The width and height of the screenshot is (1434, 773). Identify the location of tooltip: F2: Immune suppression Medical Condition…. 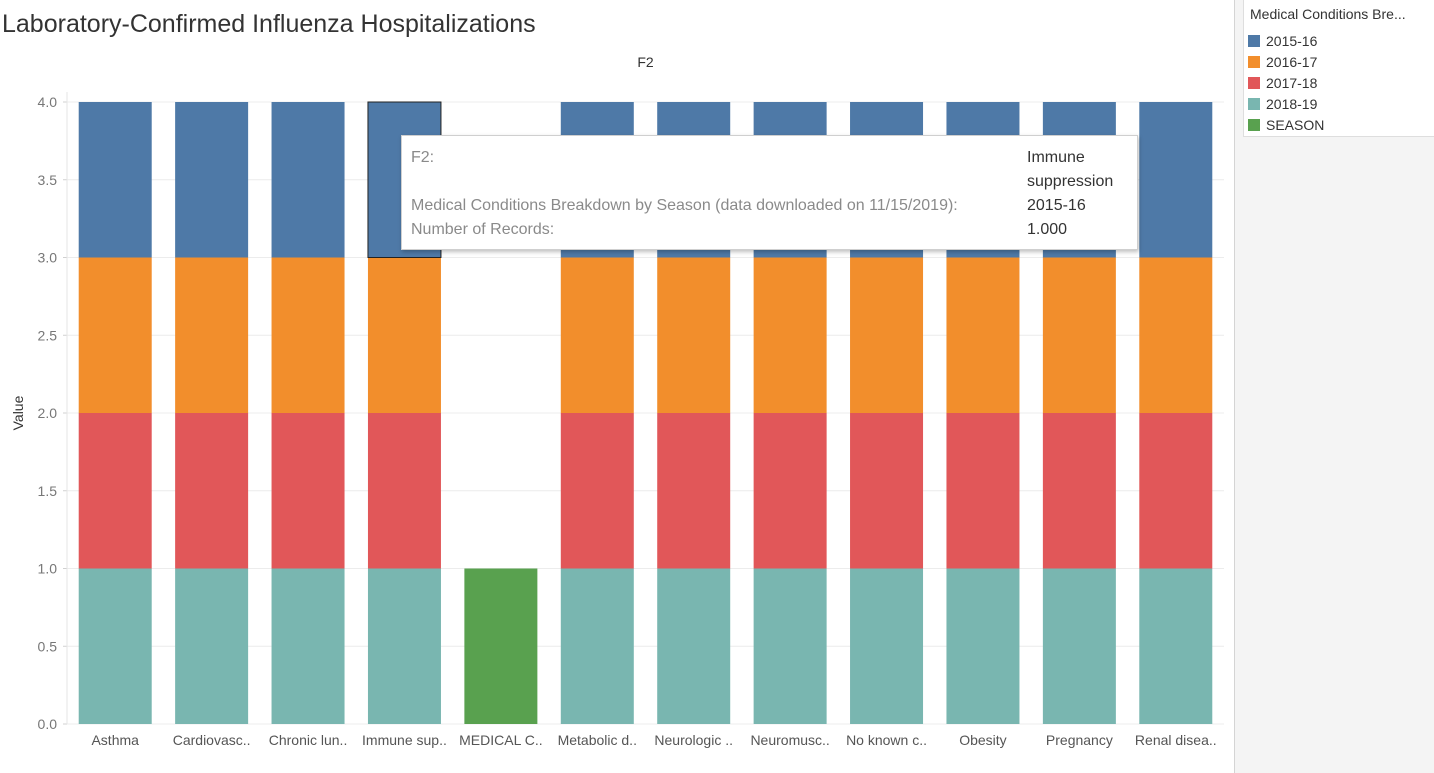
(769, 192).